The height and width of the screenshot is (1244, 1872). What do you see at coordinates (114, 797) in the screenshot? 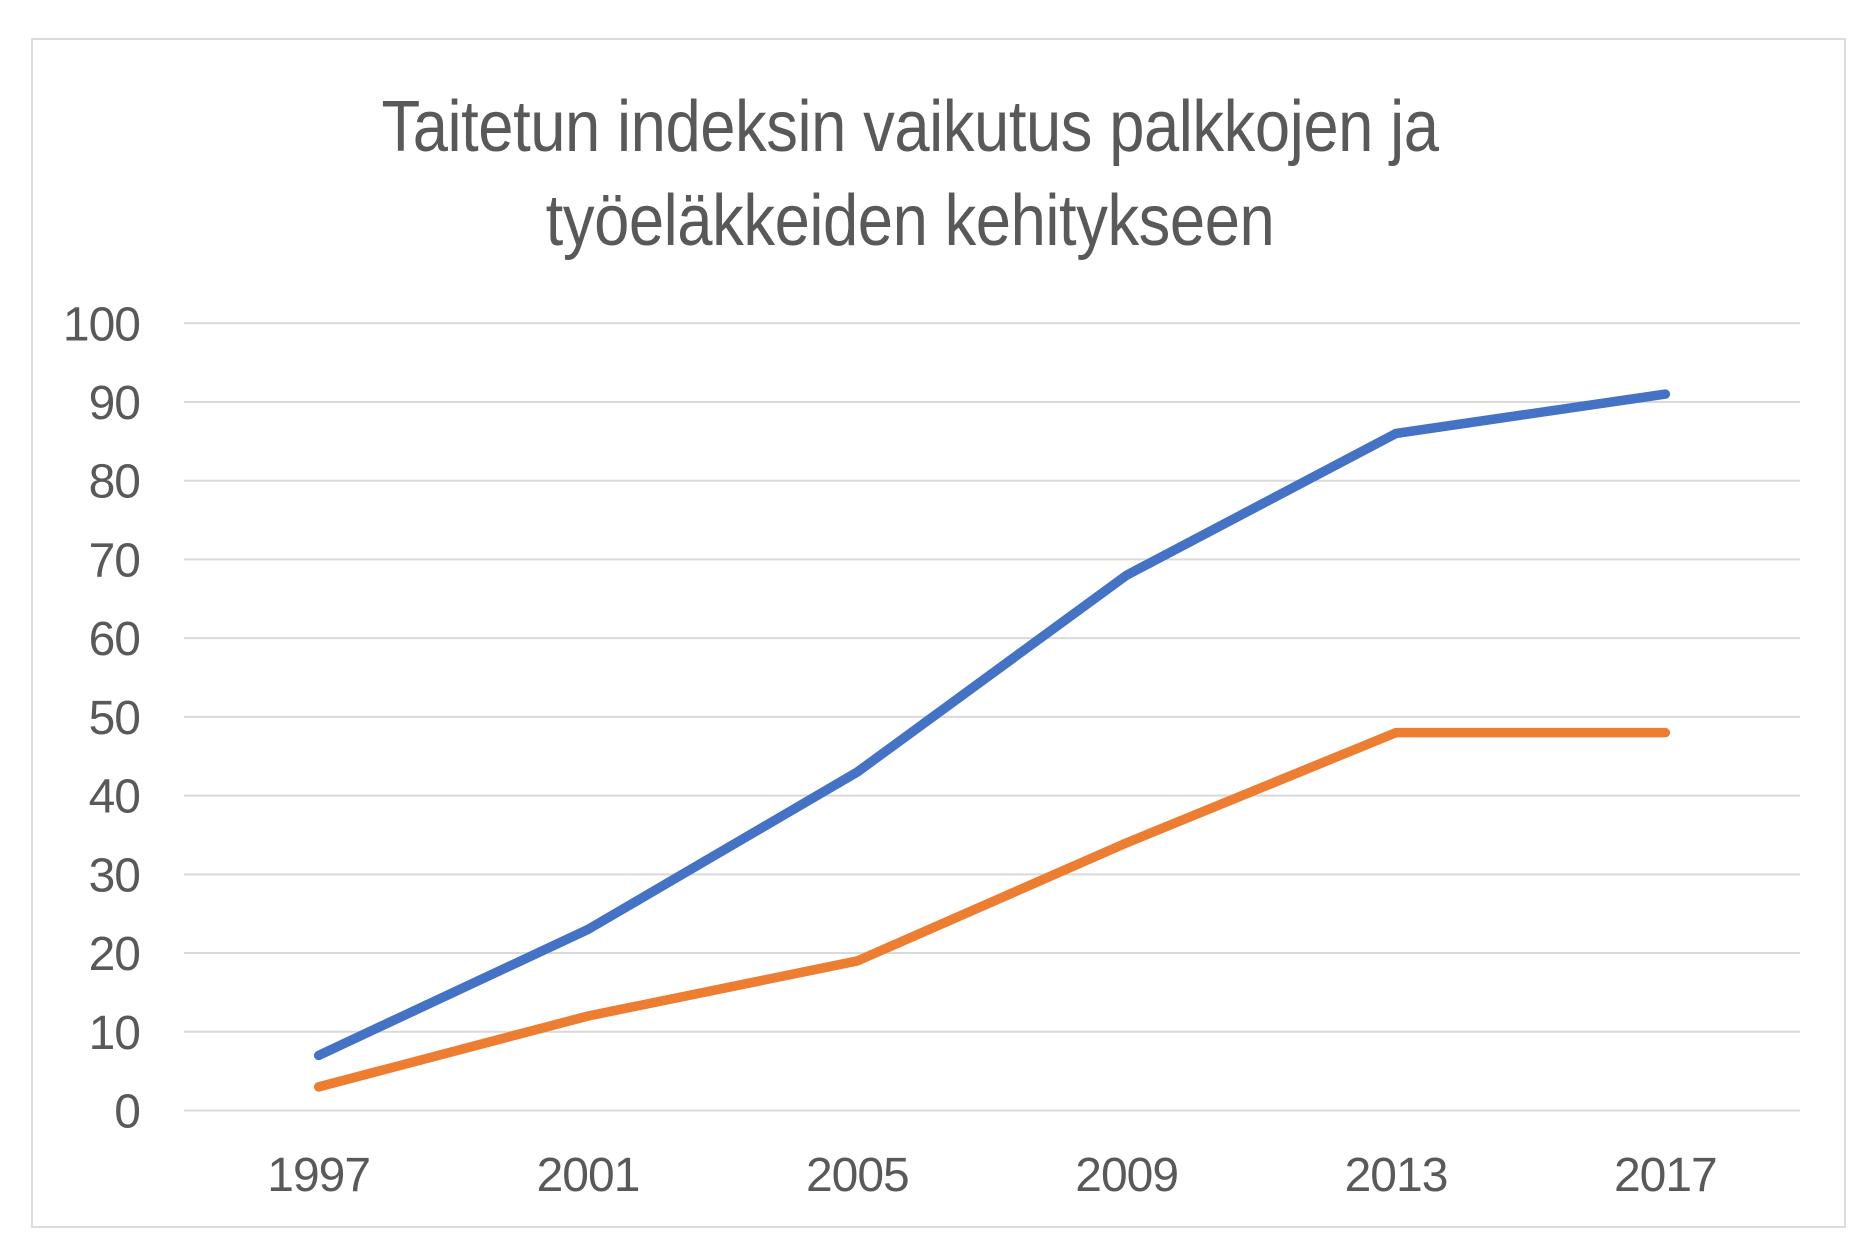
I see `y-tick-label: 40` at bounding box center [114, 797].